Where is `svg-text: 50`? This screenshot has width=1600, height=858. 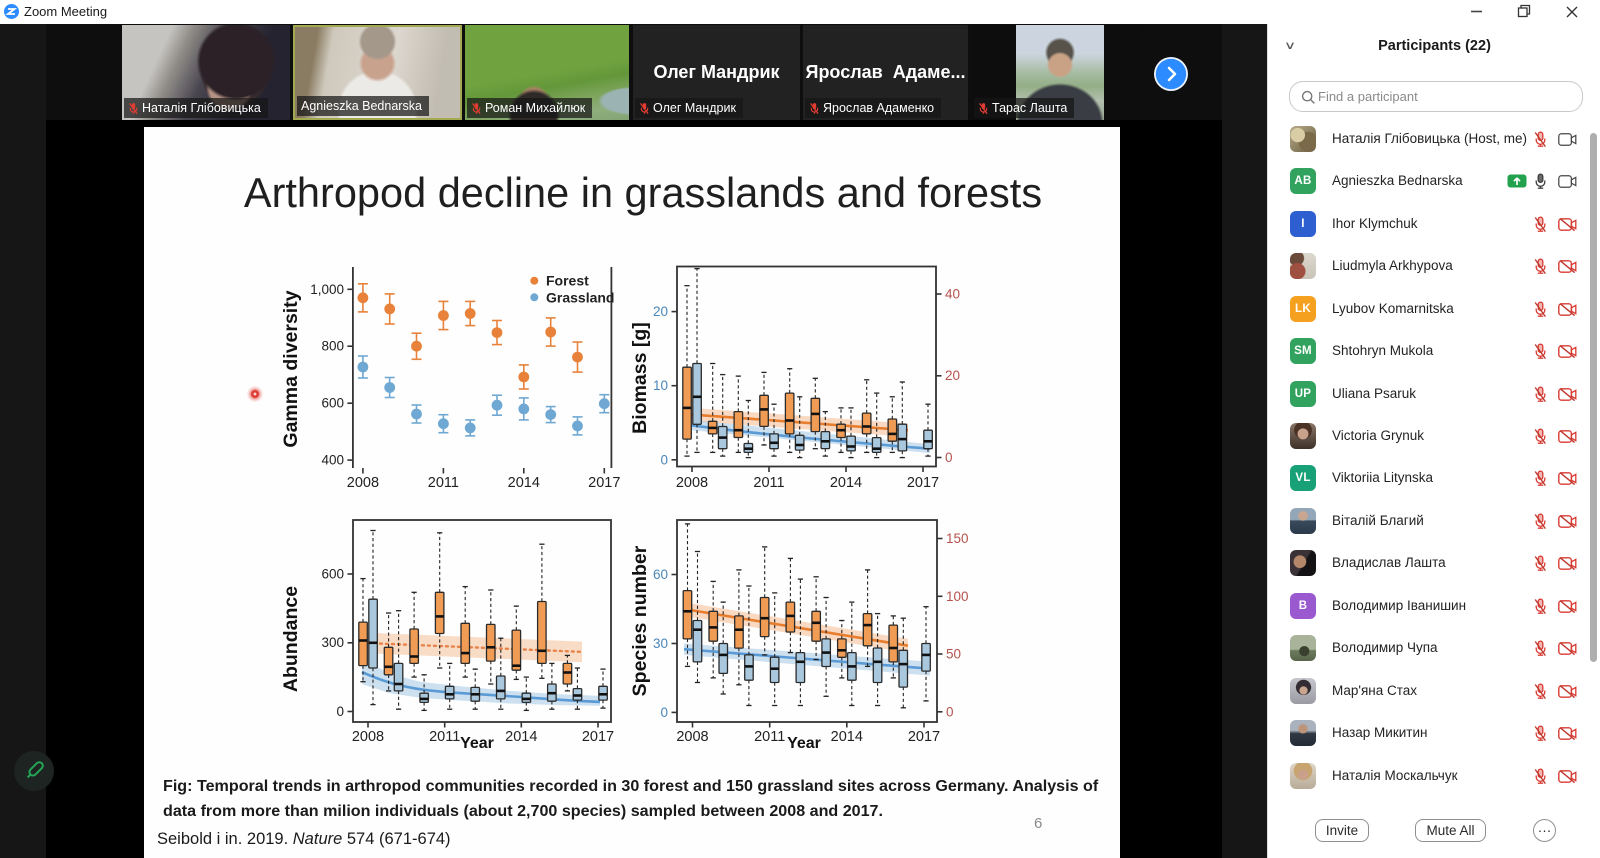 svg-text: 50 is located at coordinates (953, 654).